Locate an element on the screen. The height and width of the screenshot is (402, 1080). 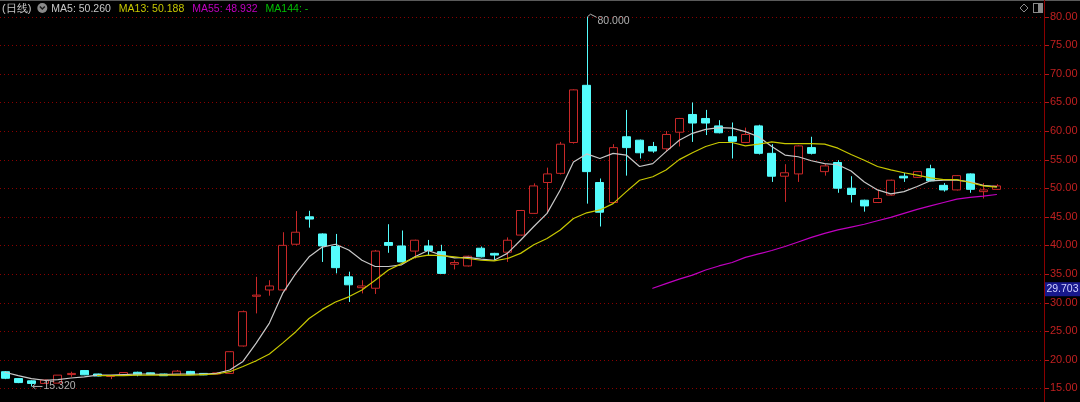
y-tick-label: 25.00 is located at coordinates (1064, 330).